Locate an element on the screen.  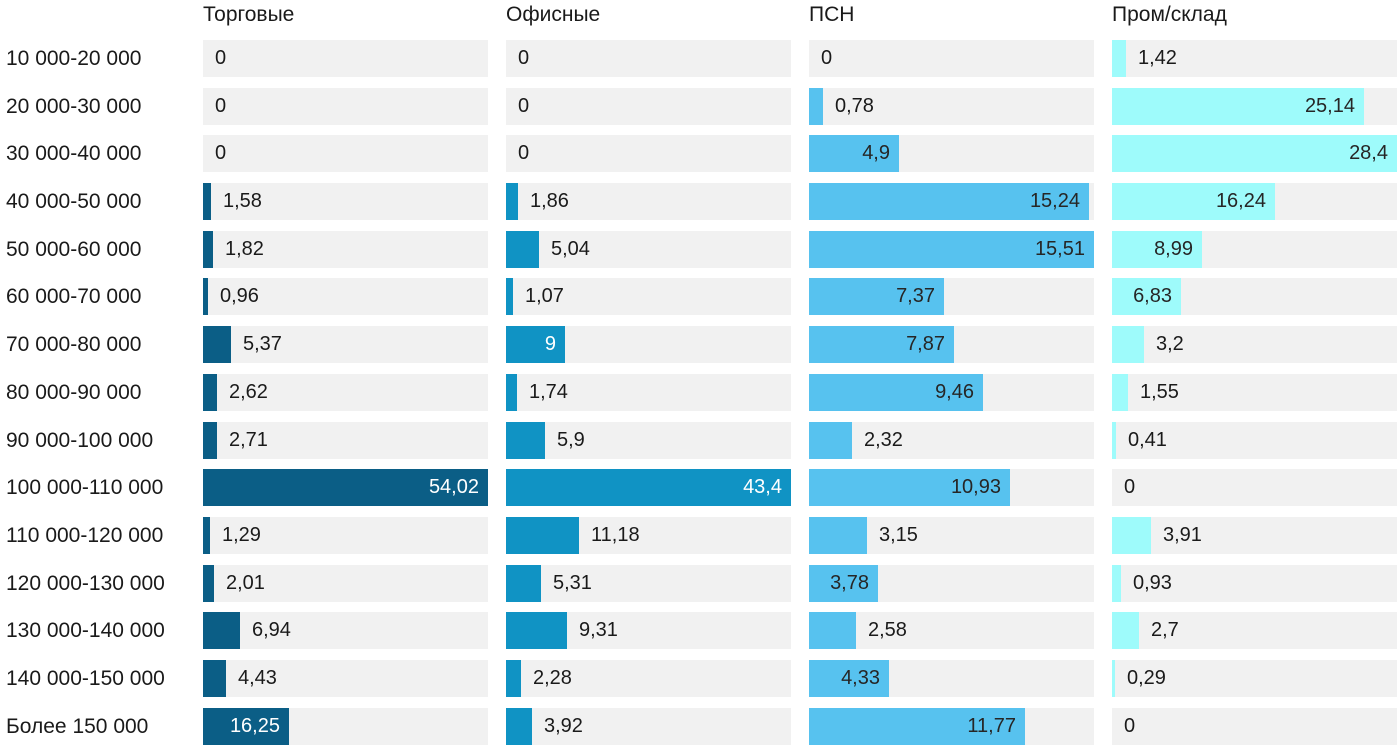
chart-row: 40 000-50 000 1,58 1,86 15,24 16,24 is located at coordinates (700, 202).